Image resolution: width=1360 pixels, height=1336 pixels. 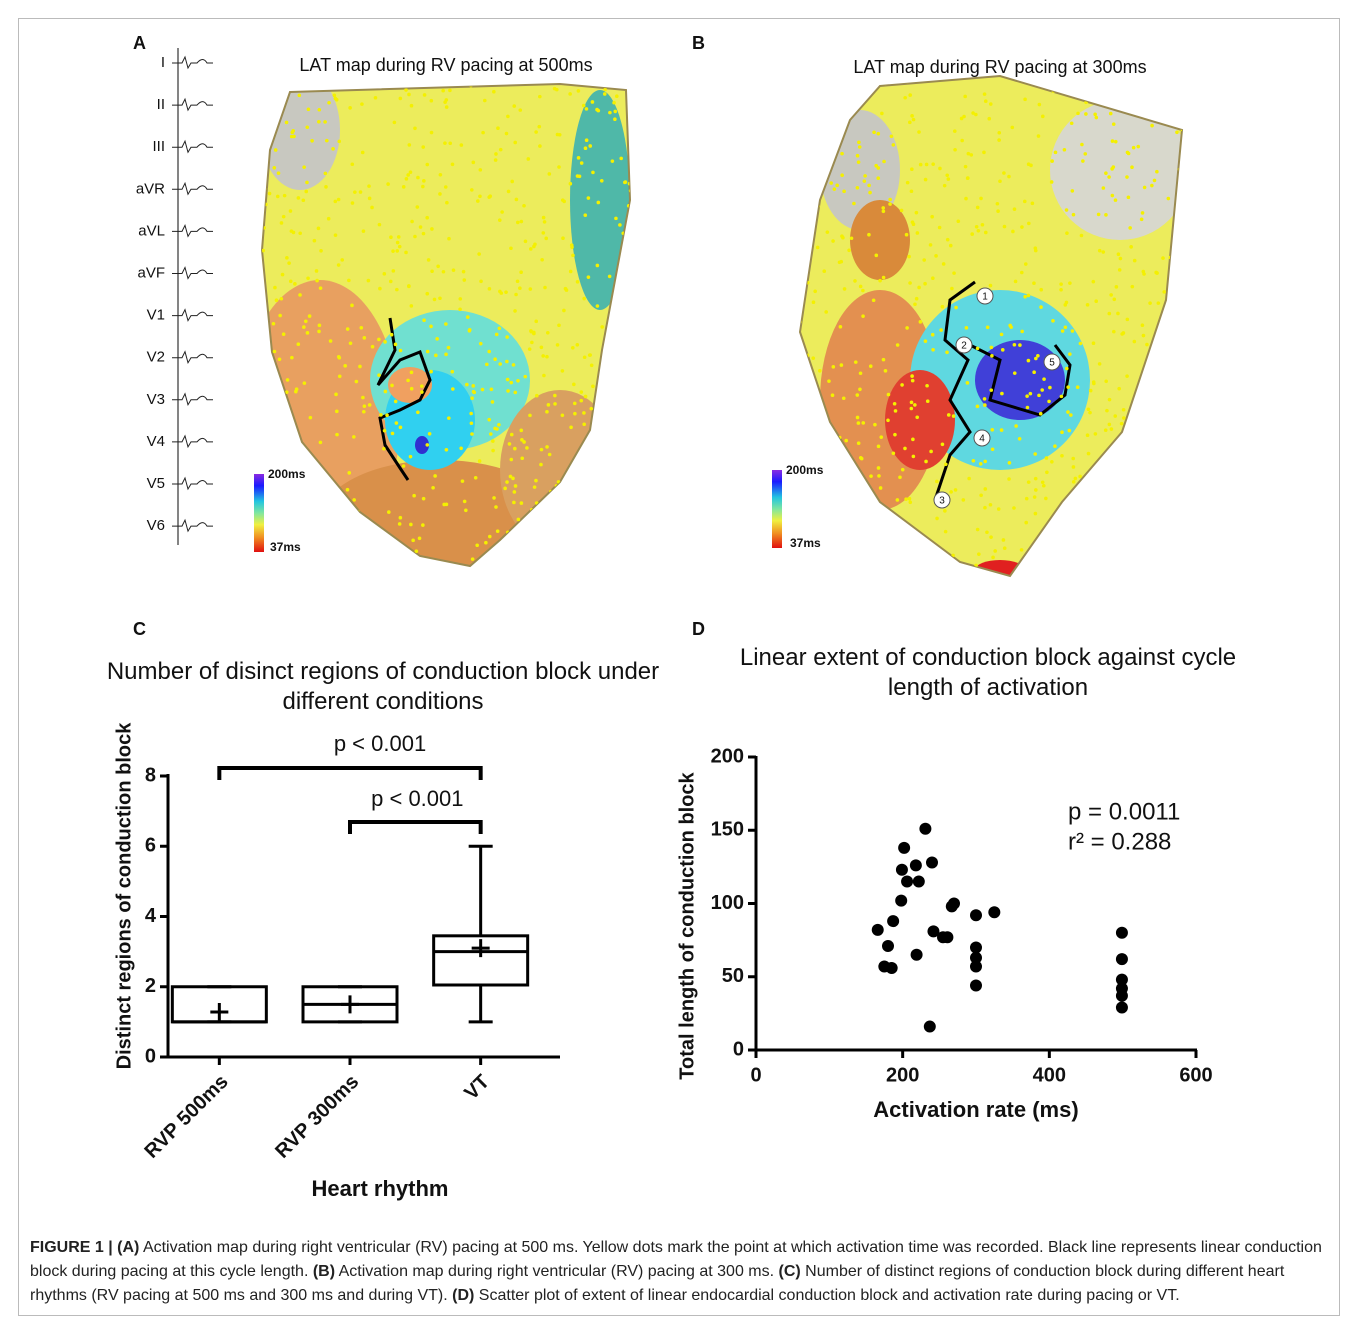 What do you see at coordinates (192, 62) in the screenshot?
I see `ecg-trace` at bounding box center [192, 62].